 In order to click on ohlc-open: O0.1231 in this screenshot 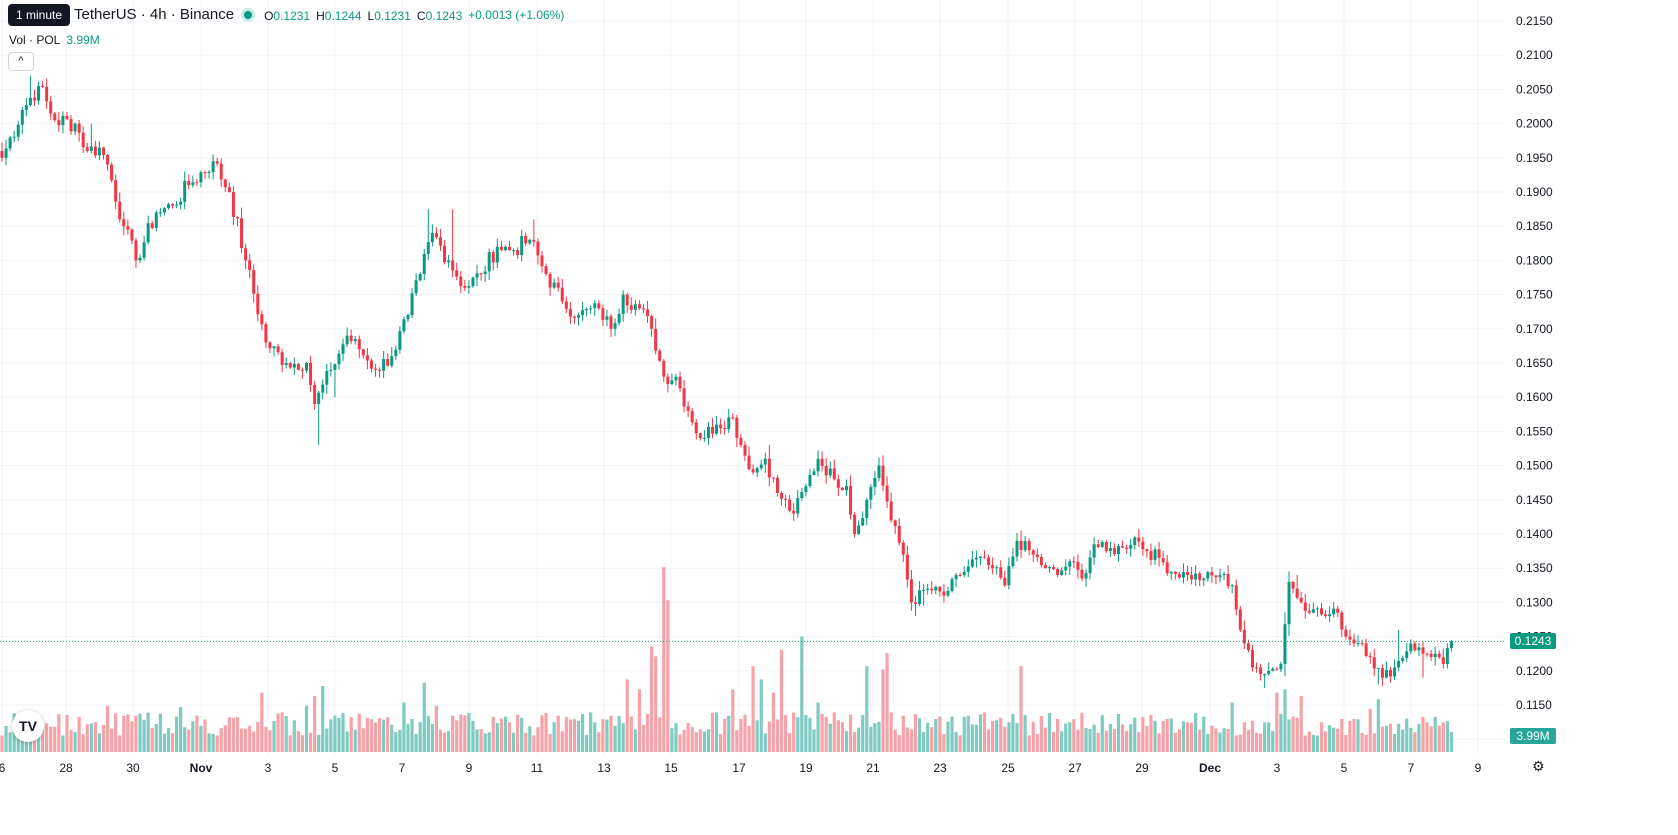, I will do `click(287, 15)`.